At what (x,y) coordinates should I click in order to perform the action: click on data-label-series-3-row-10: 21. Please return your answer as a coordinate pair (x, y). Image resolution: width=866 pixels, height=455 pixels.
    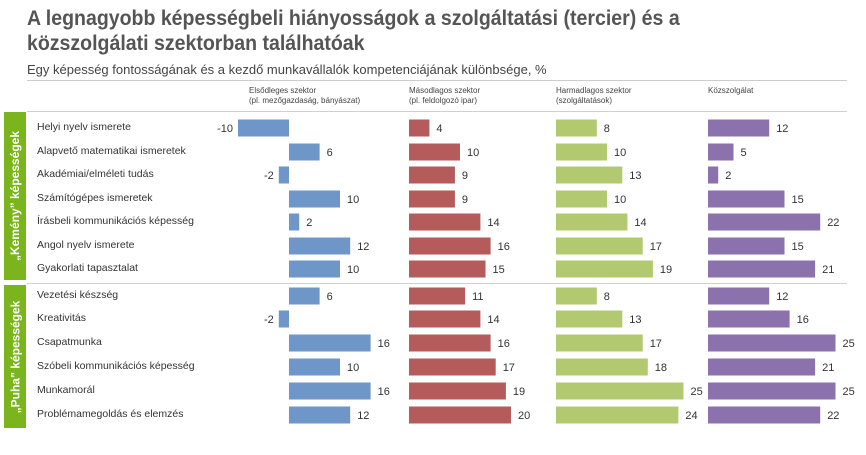
    Looking at the image, I should click on (828, 368).